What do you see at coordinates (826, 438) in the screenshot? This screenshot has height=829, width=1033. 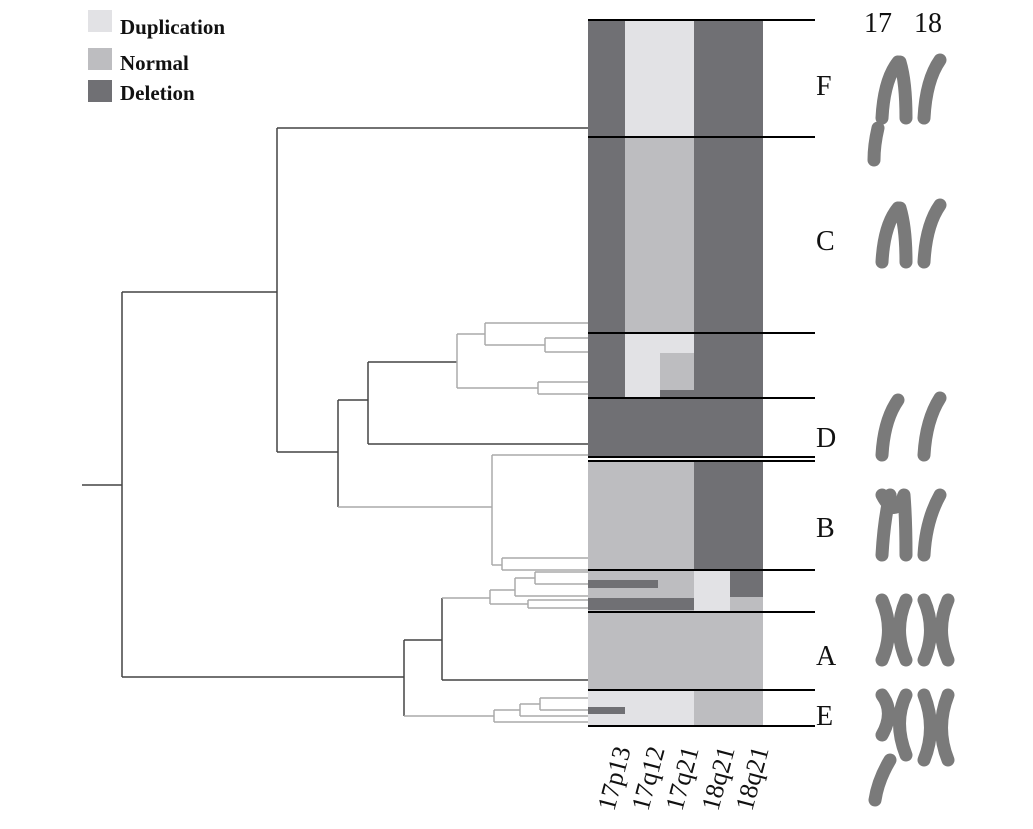 I see `group-label: D` at bounding box center [826, 438].